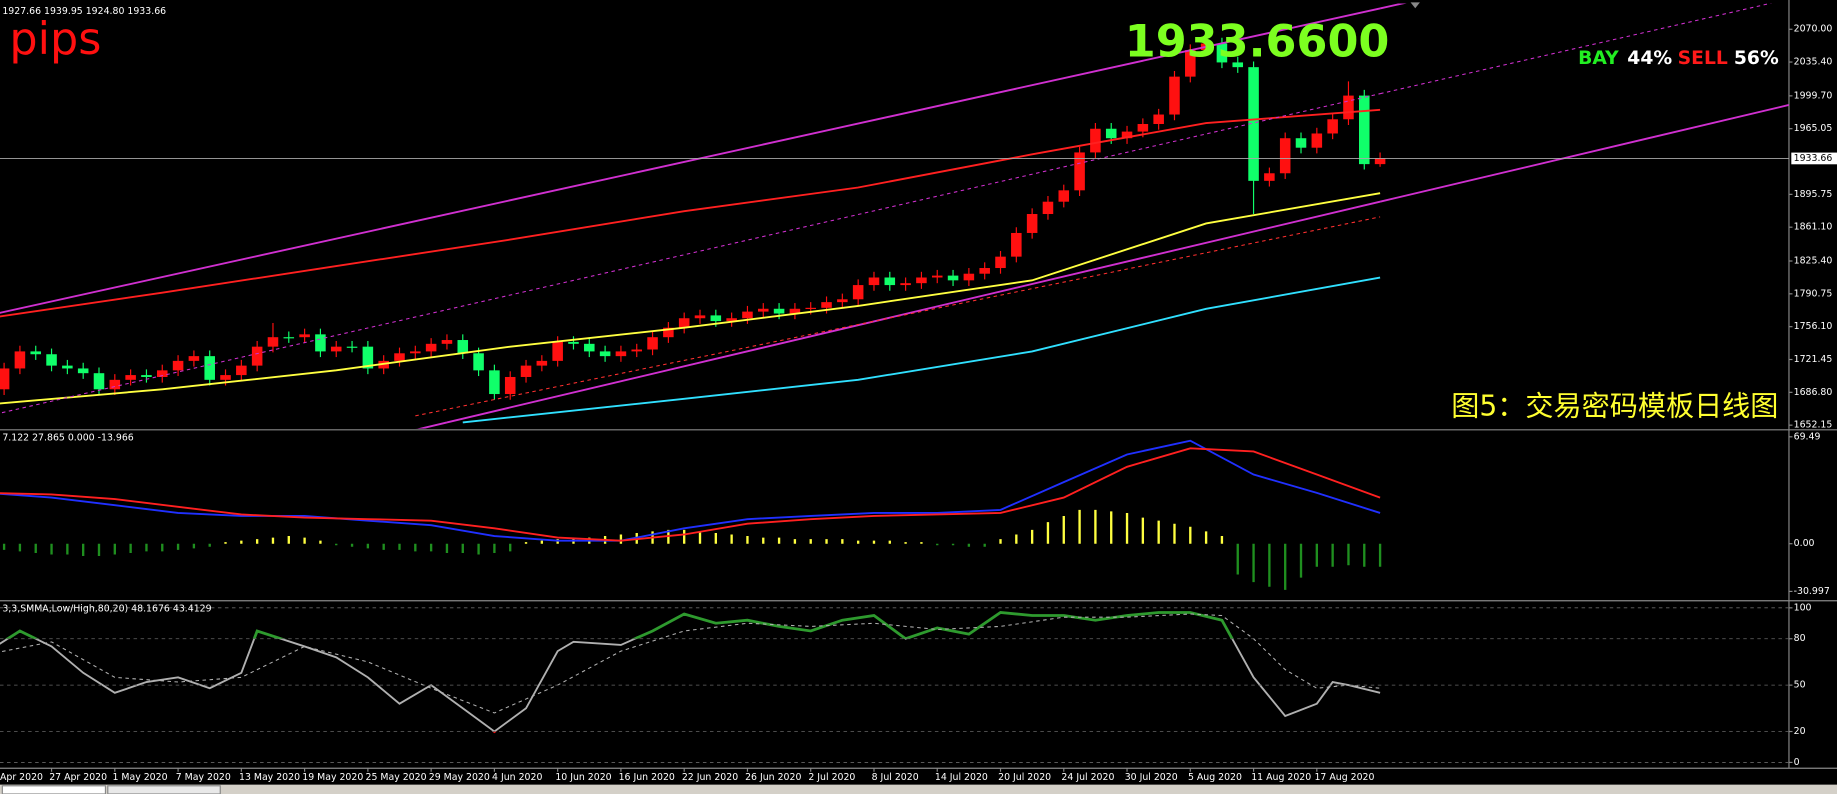  What do you see at coordinates (1813, 359) in the screenshot?
I see `y-tick-label: 1721.45` at bounding box center [1813, 359].